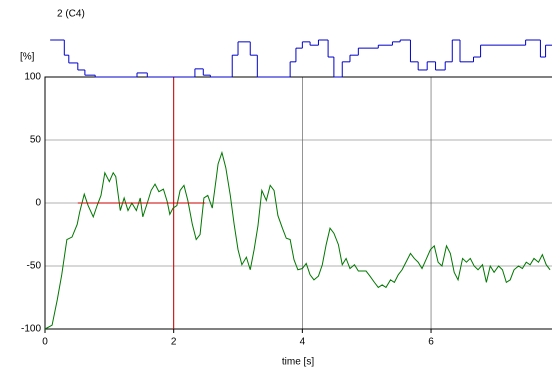 The width and height of the screenshot is (552, 378). I want to click on x-tick-label: 2, so click(174, 342).